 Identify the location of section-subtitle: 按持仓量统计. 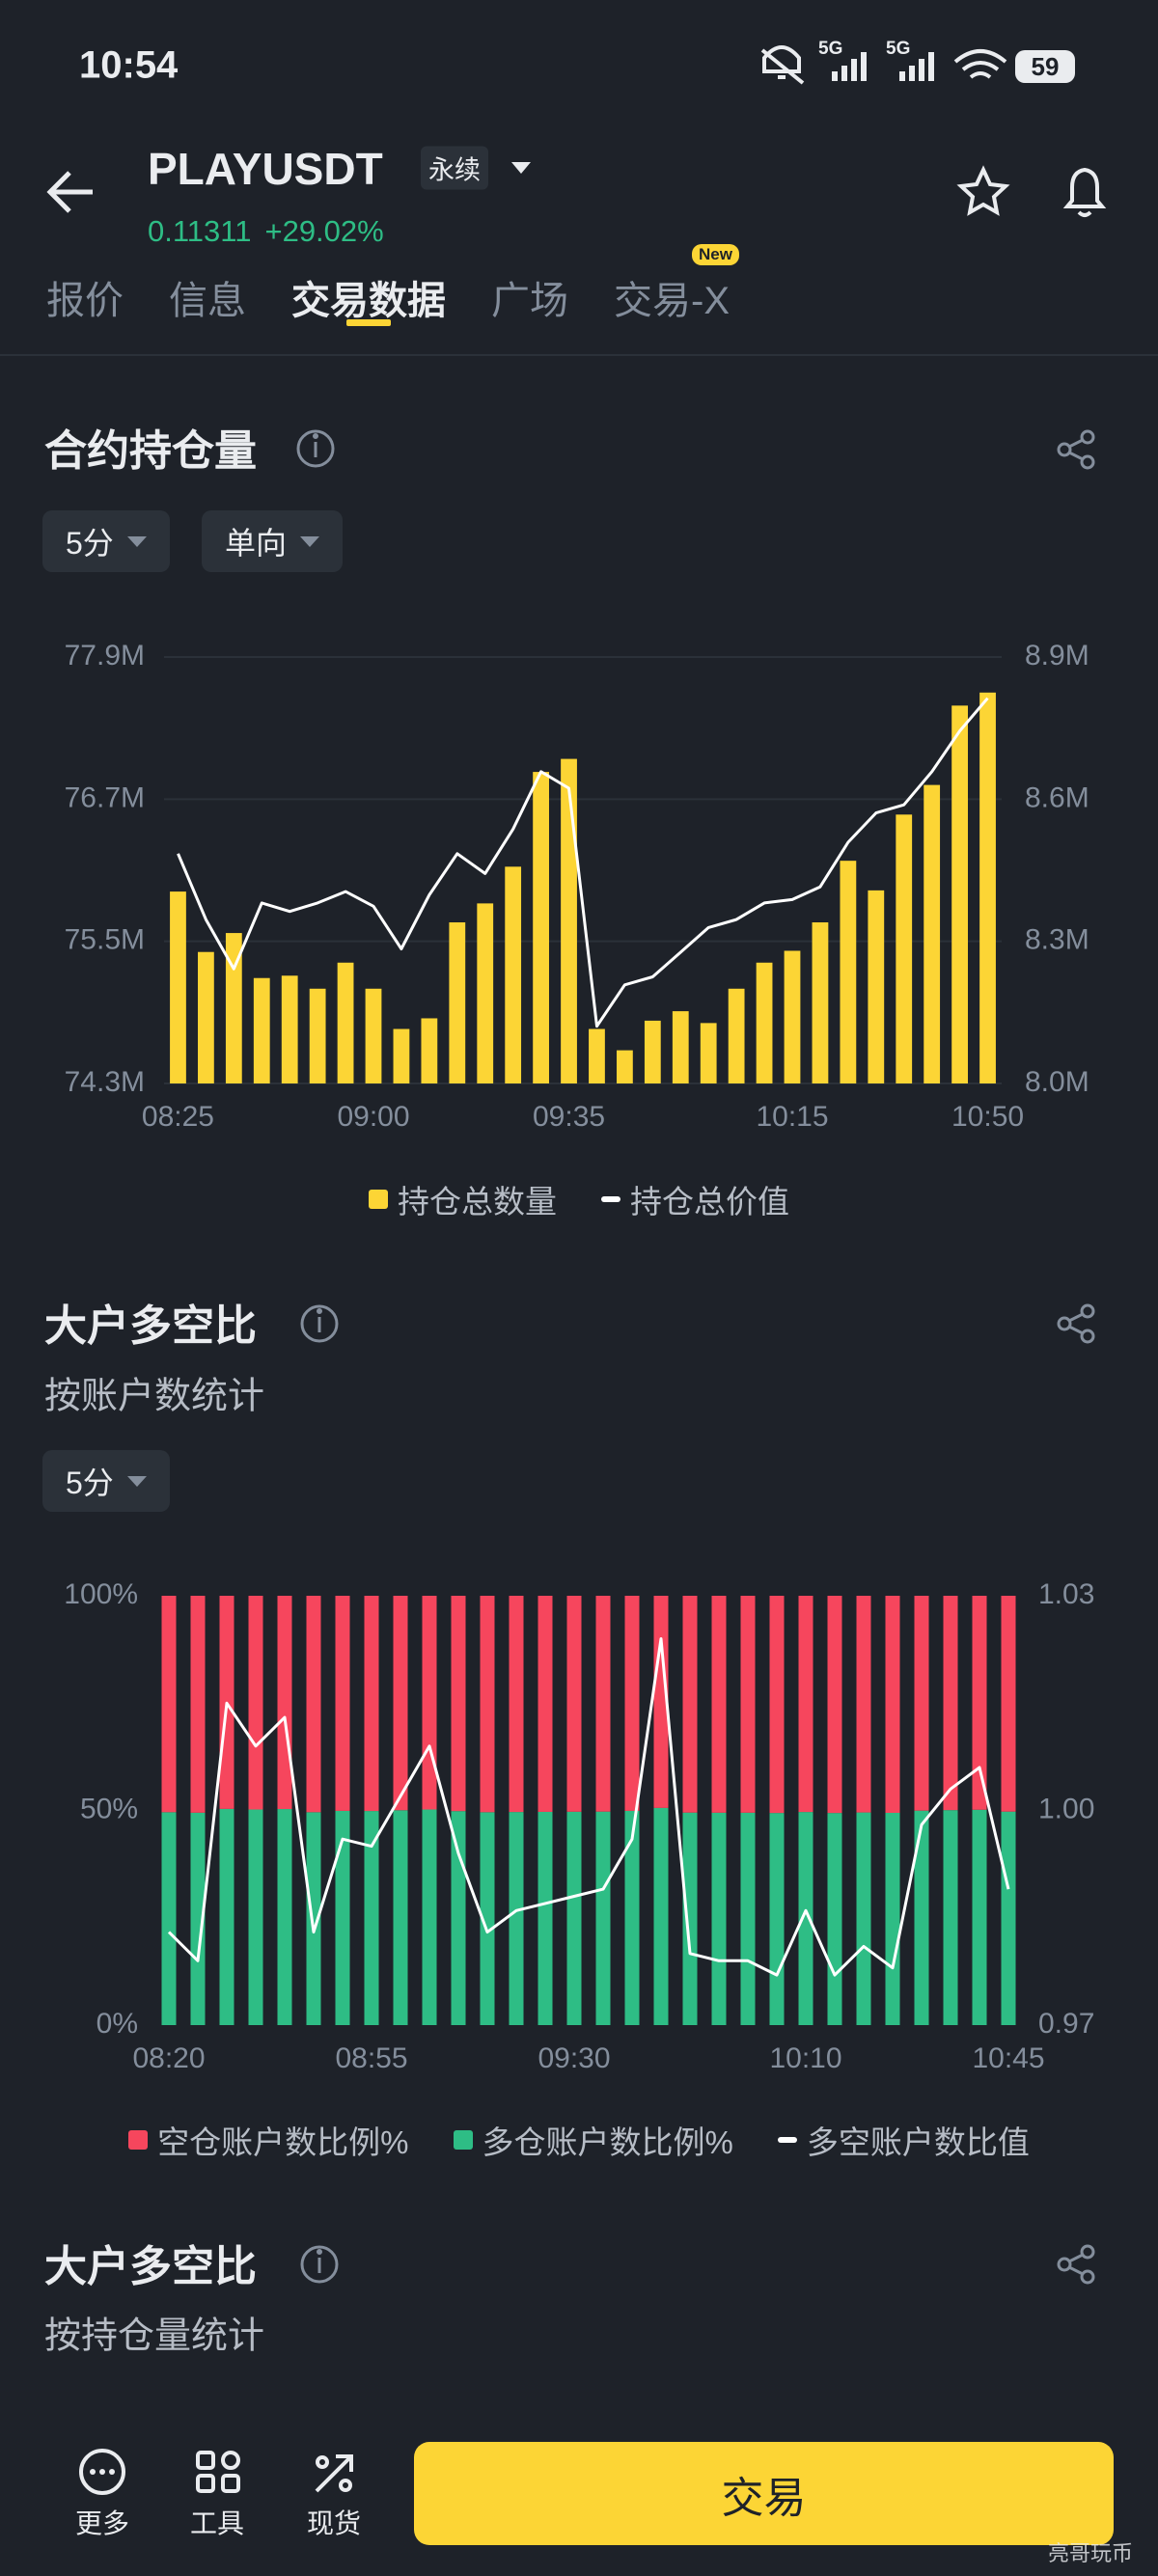
(154, 2336).